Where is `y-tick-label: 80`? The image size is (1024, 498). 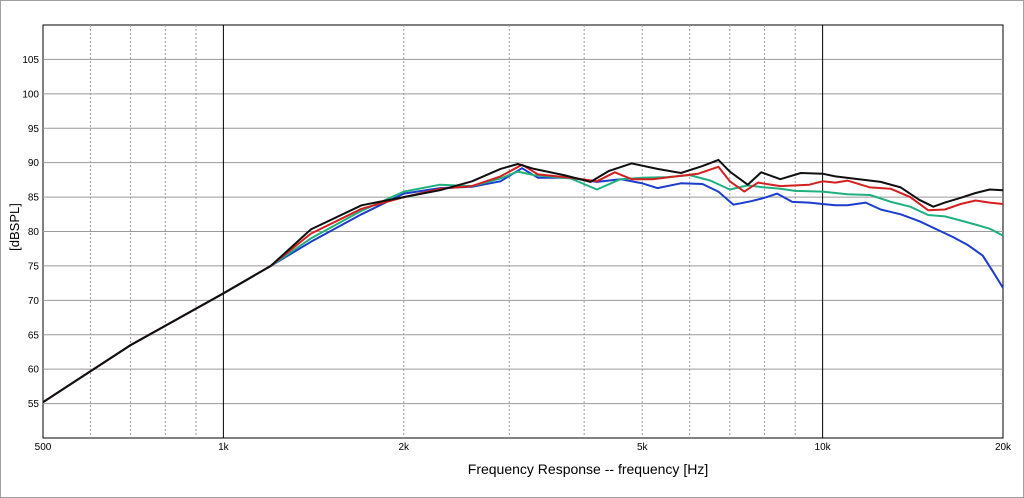
y-tick-label: 80 is located at coordinates (34, 232).